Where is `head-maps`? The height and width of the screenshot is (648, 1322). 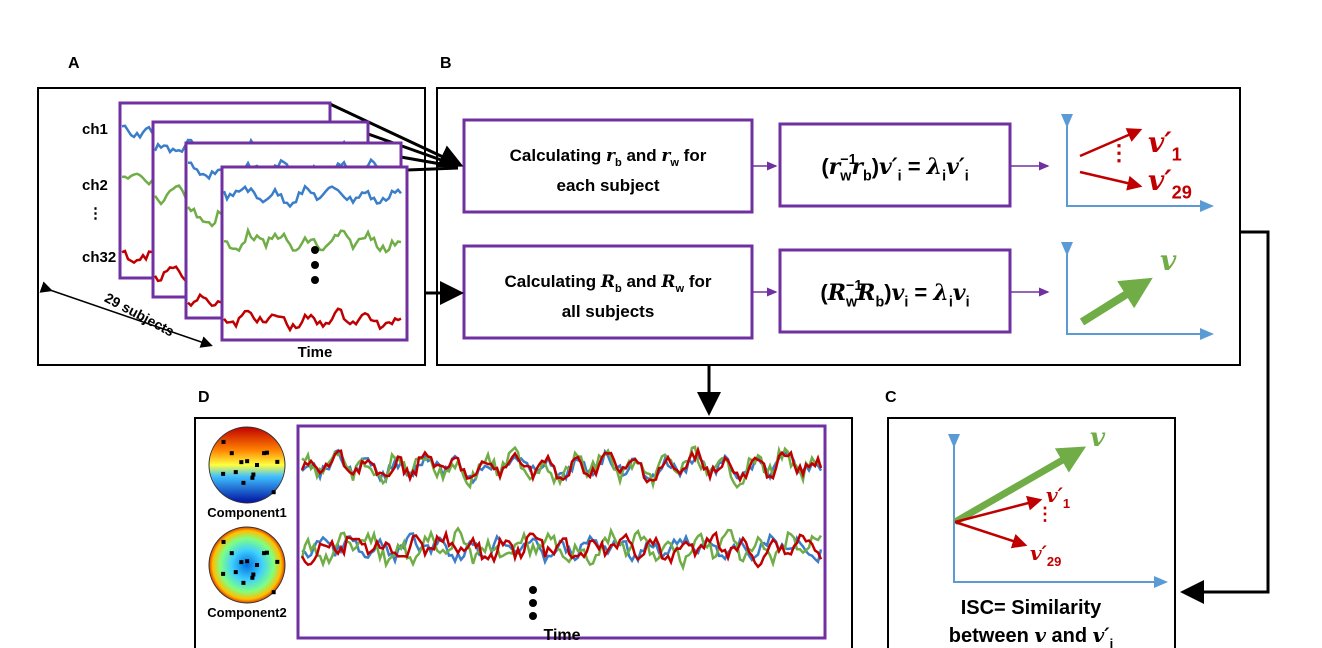 head-maps is located at coordinates (247, 515).